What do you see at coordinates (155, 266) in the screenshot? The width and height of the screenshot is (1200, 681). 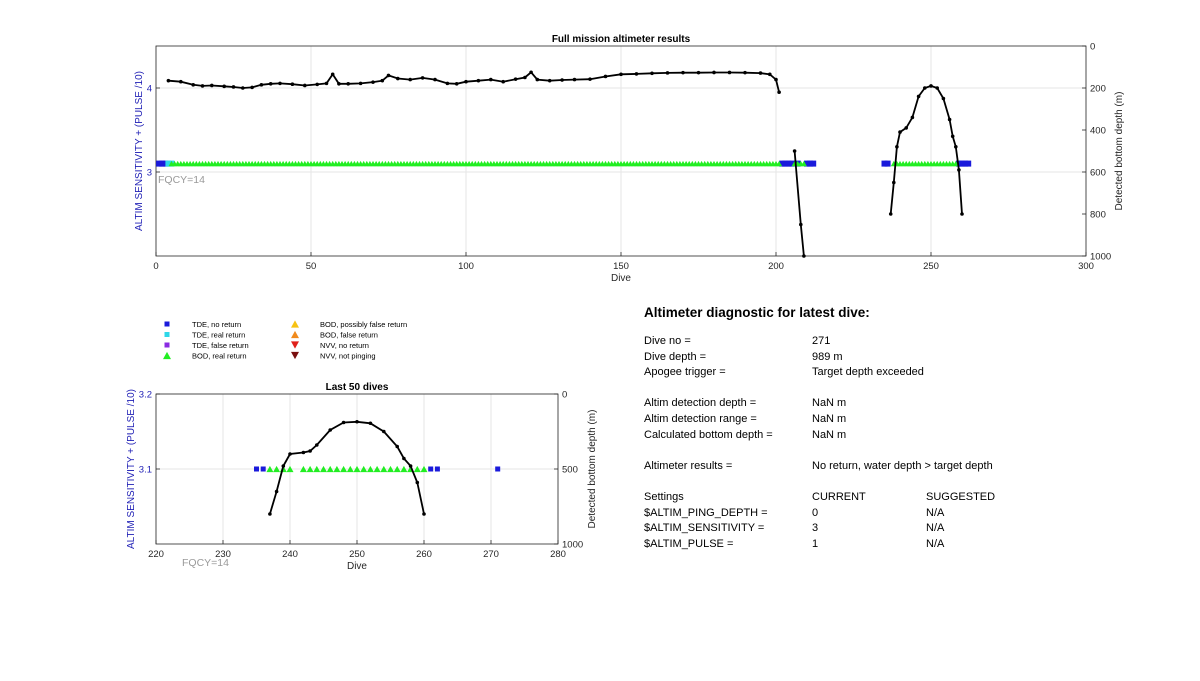 I see `x-tick-label: 0` at bounding box center [155, 266].